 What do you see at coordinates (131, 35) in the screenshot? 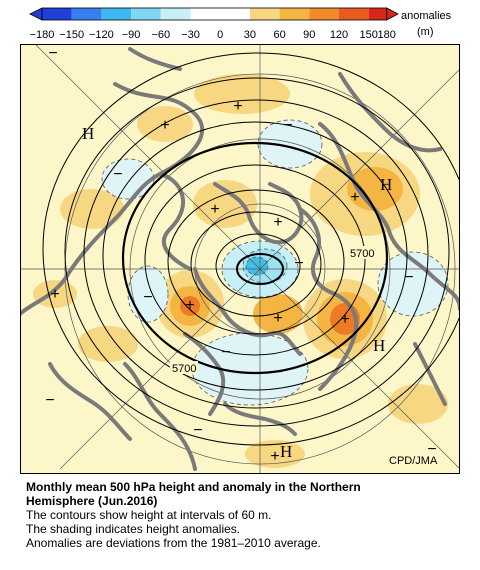
I see `colorbar-tick-4: −90` at bounding box center [131, 35].